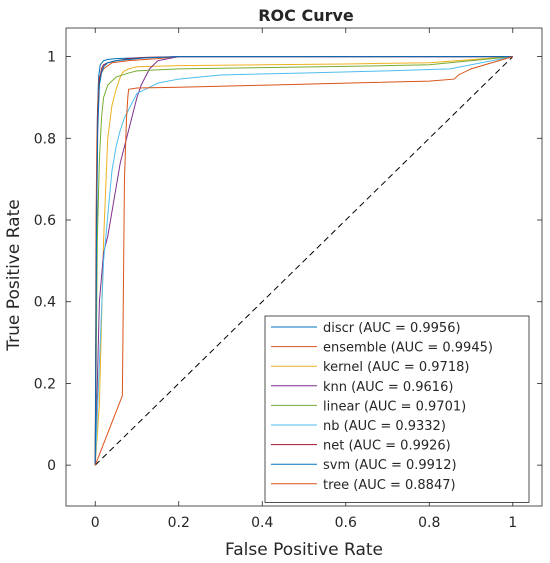 The image size is (550, 563). What do you see at coordinates (408, 348) in the screenshot?
I see `legend-entry-2: ensemble (AUC = 0.9945)` at bounding box center [408, 348].